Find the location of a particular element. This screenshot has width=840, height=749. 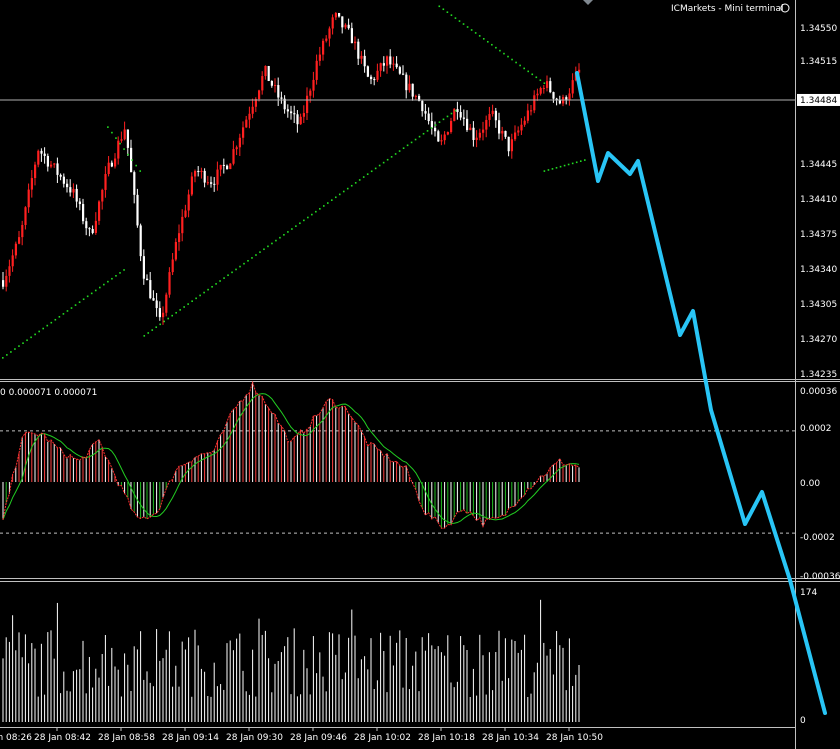

time-tick-label: 28 Jan 10:34 is located at coordinates (510, 738).